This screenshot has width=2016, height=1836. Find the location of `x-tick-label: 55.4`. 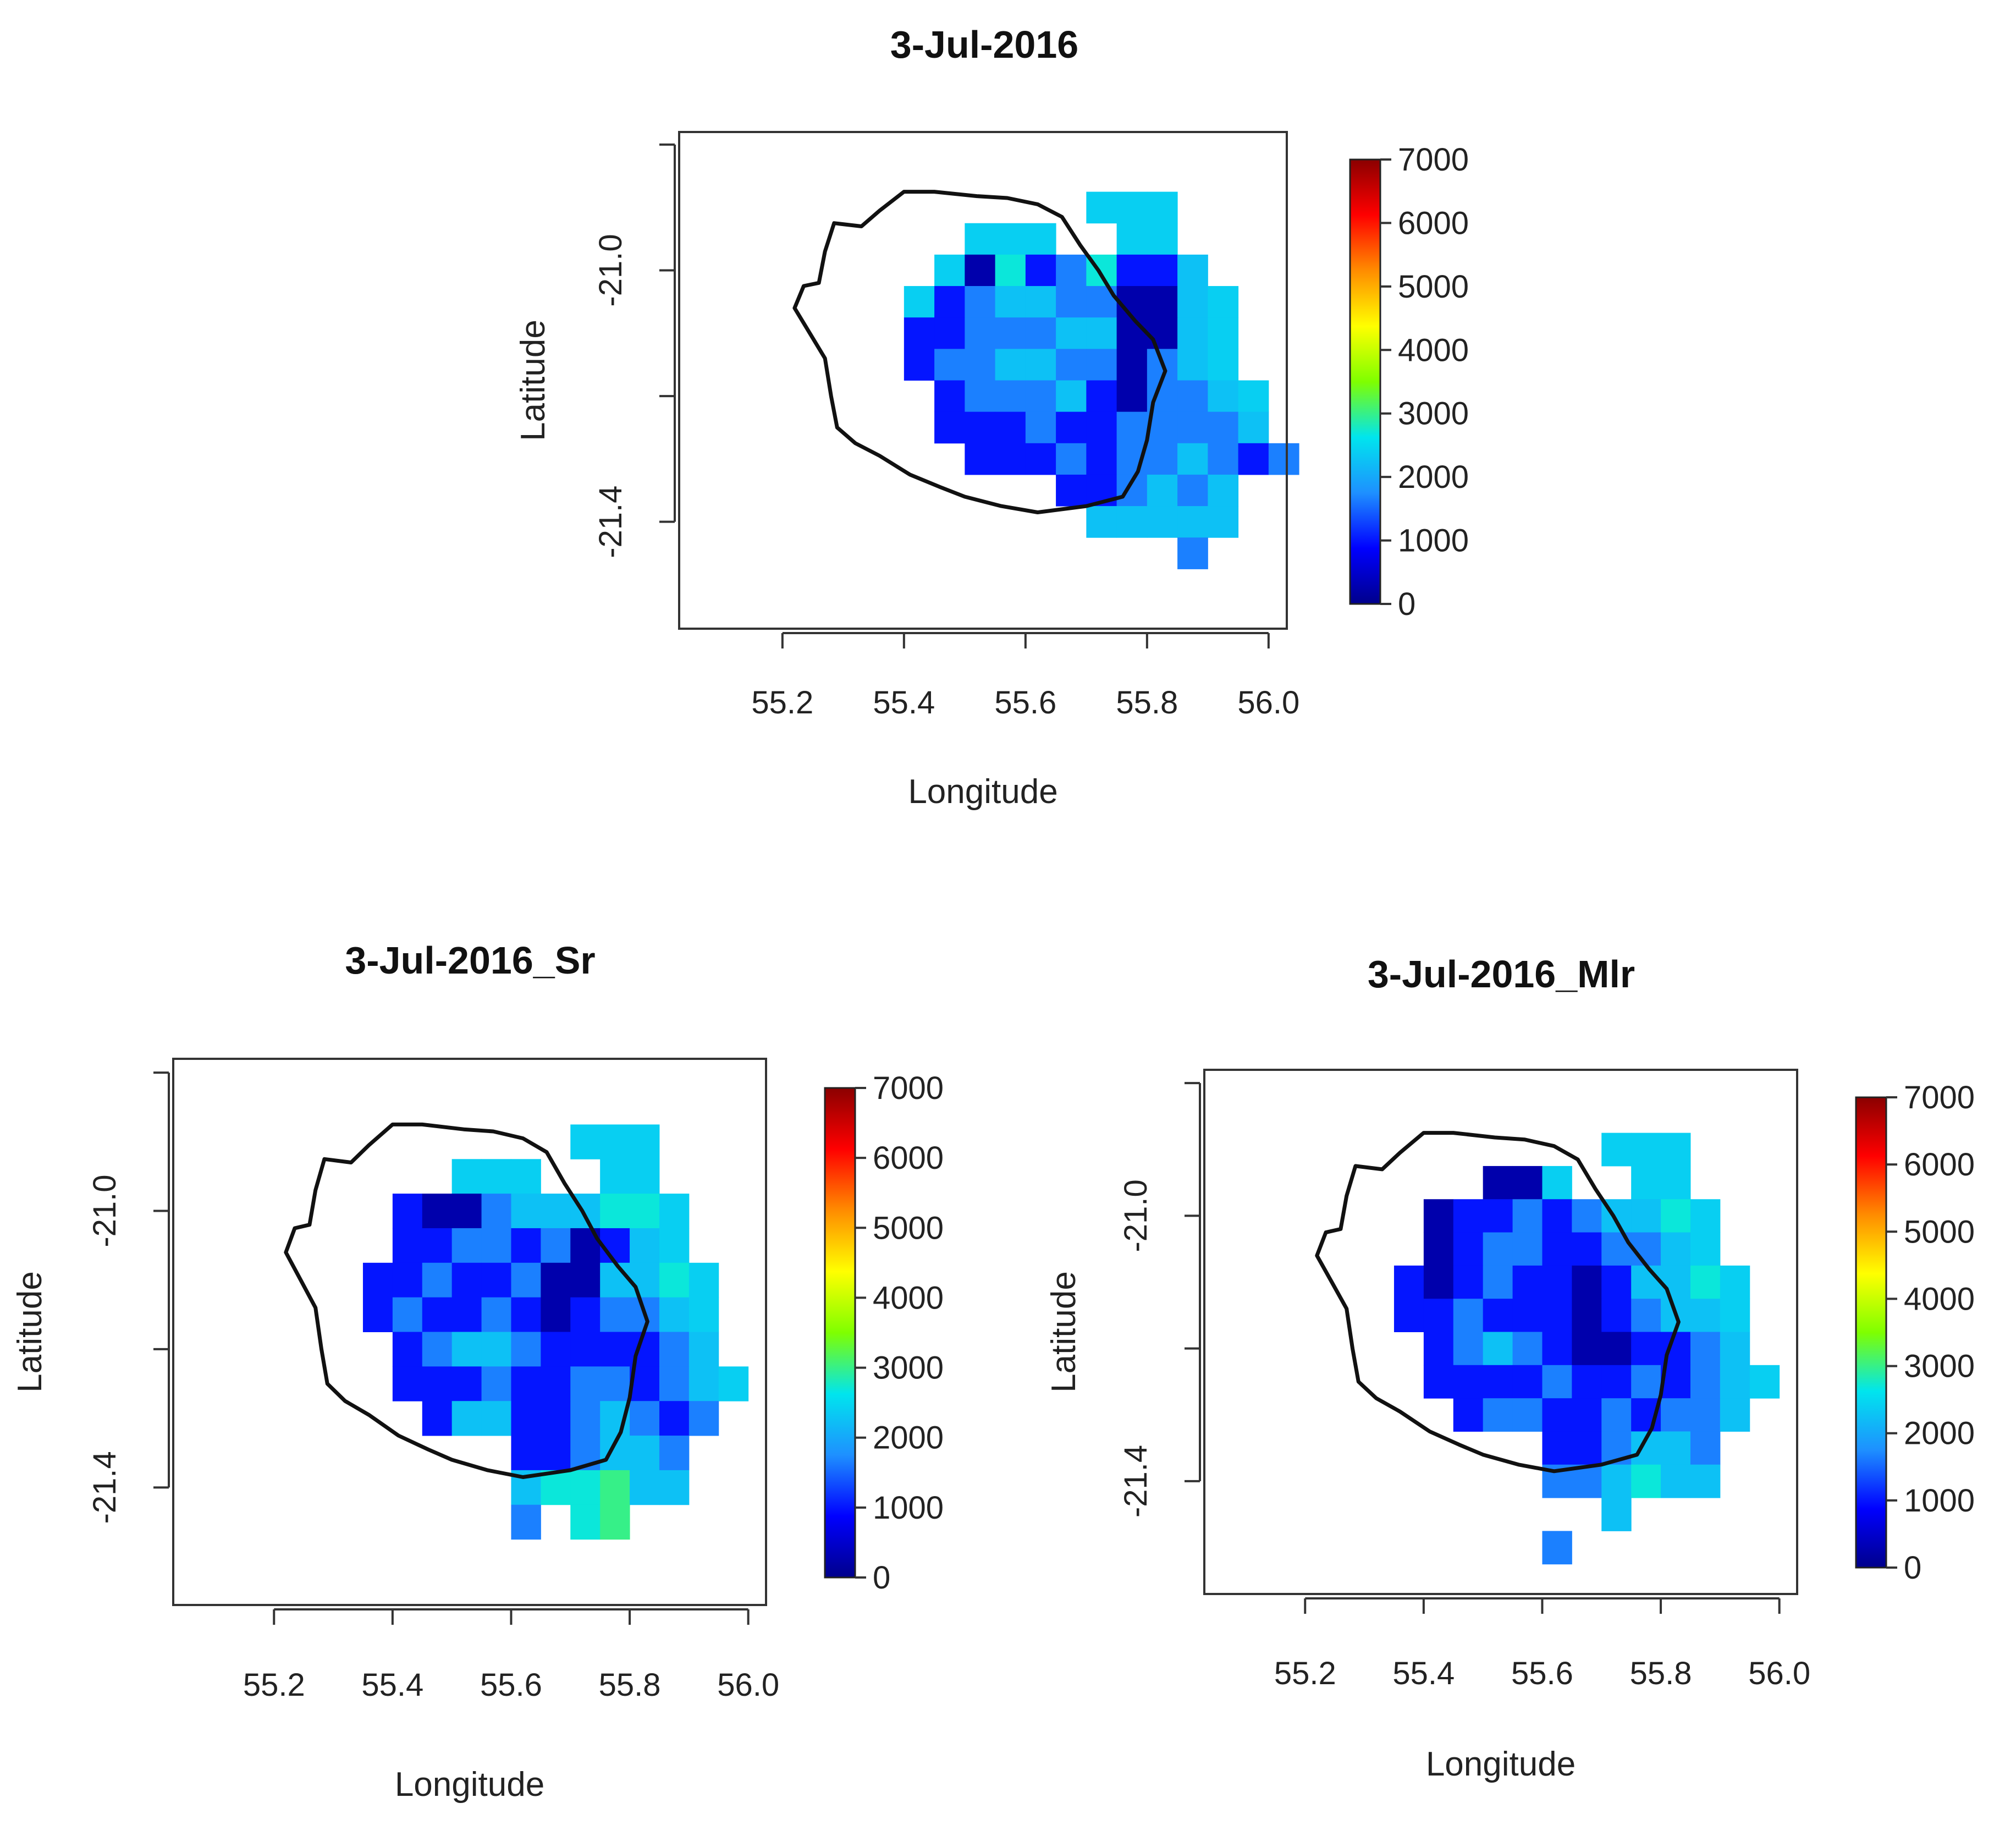

x-tick-label: 55.4 is located at coordinates (1423, 1673).